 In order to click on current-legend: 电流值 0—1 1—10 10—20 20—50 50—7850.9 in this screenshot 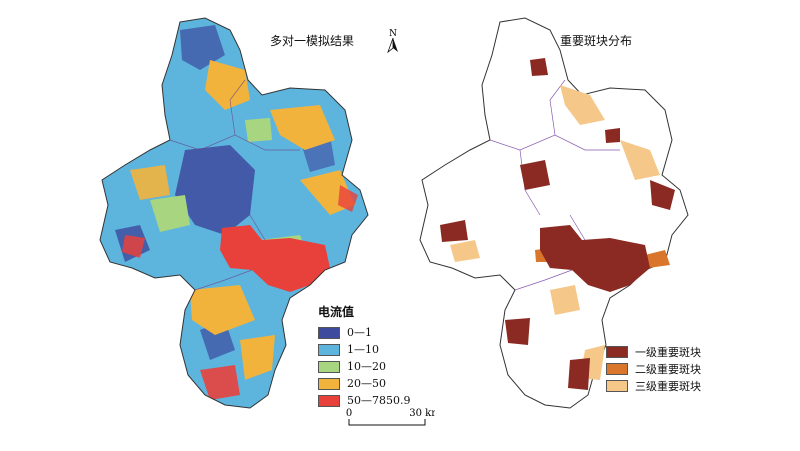, I will do `click(364, 356)`.